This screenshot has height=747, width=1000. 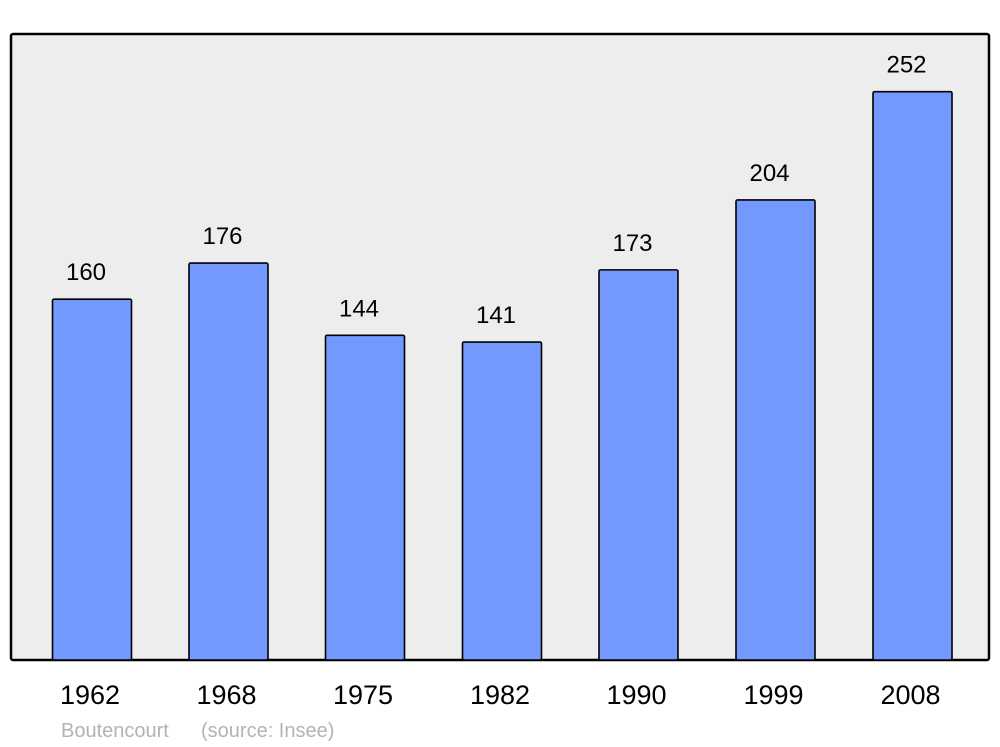 What do you see at coordinates (910, 695) in the screenshot?
I see `x-tick-label-2008: 2008` at bounding box center [910, 695].